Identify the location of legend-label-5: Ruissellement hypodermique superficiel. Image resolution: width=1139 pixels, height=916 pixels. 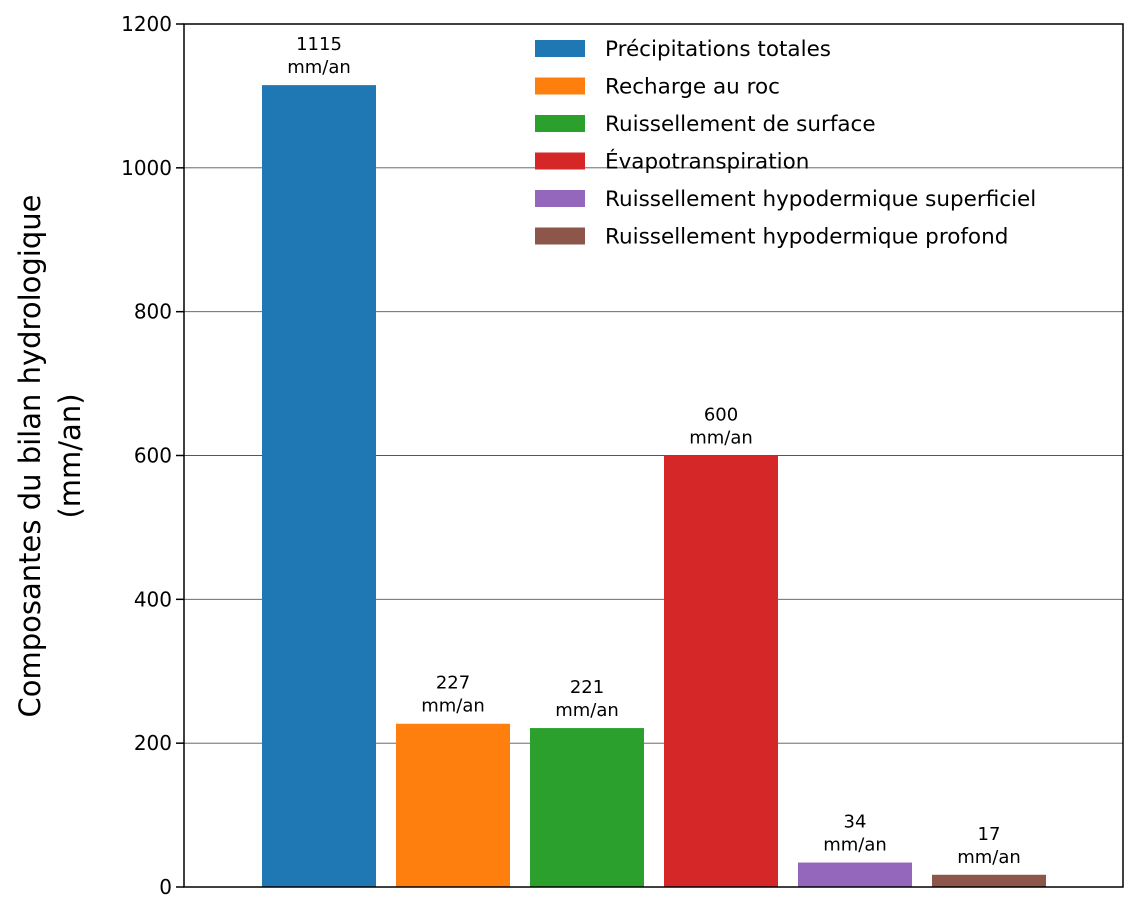
(820, 199).